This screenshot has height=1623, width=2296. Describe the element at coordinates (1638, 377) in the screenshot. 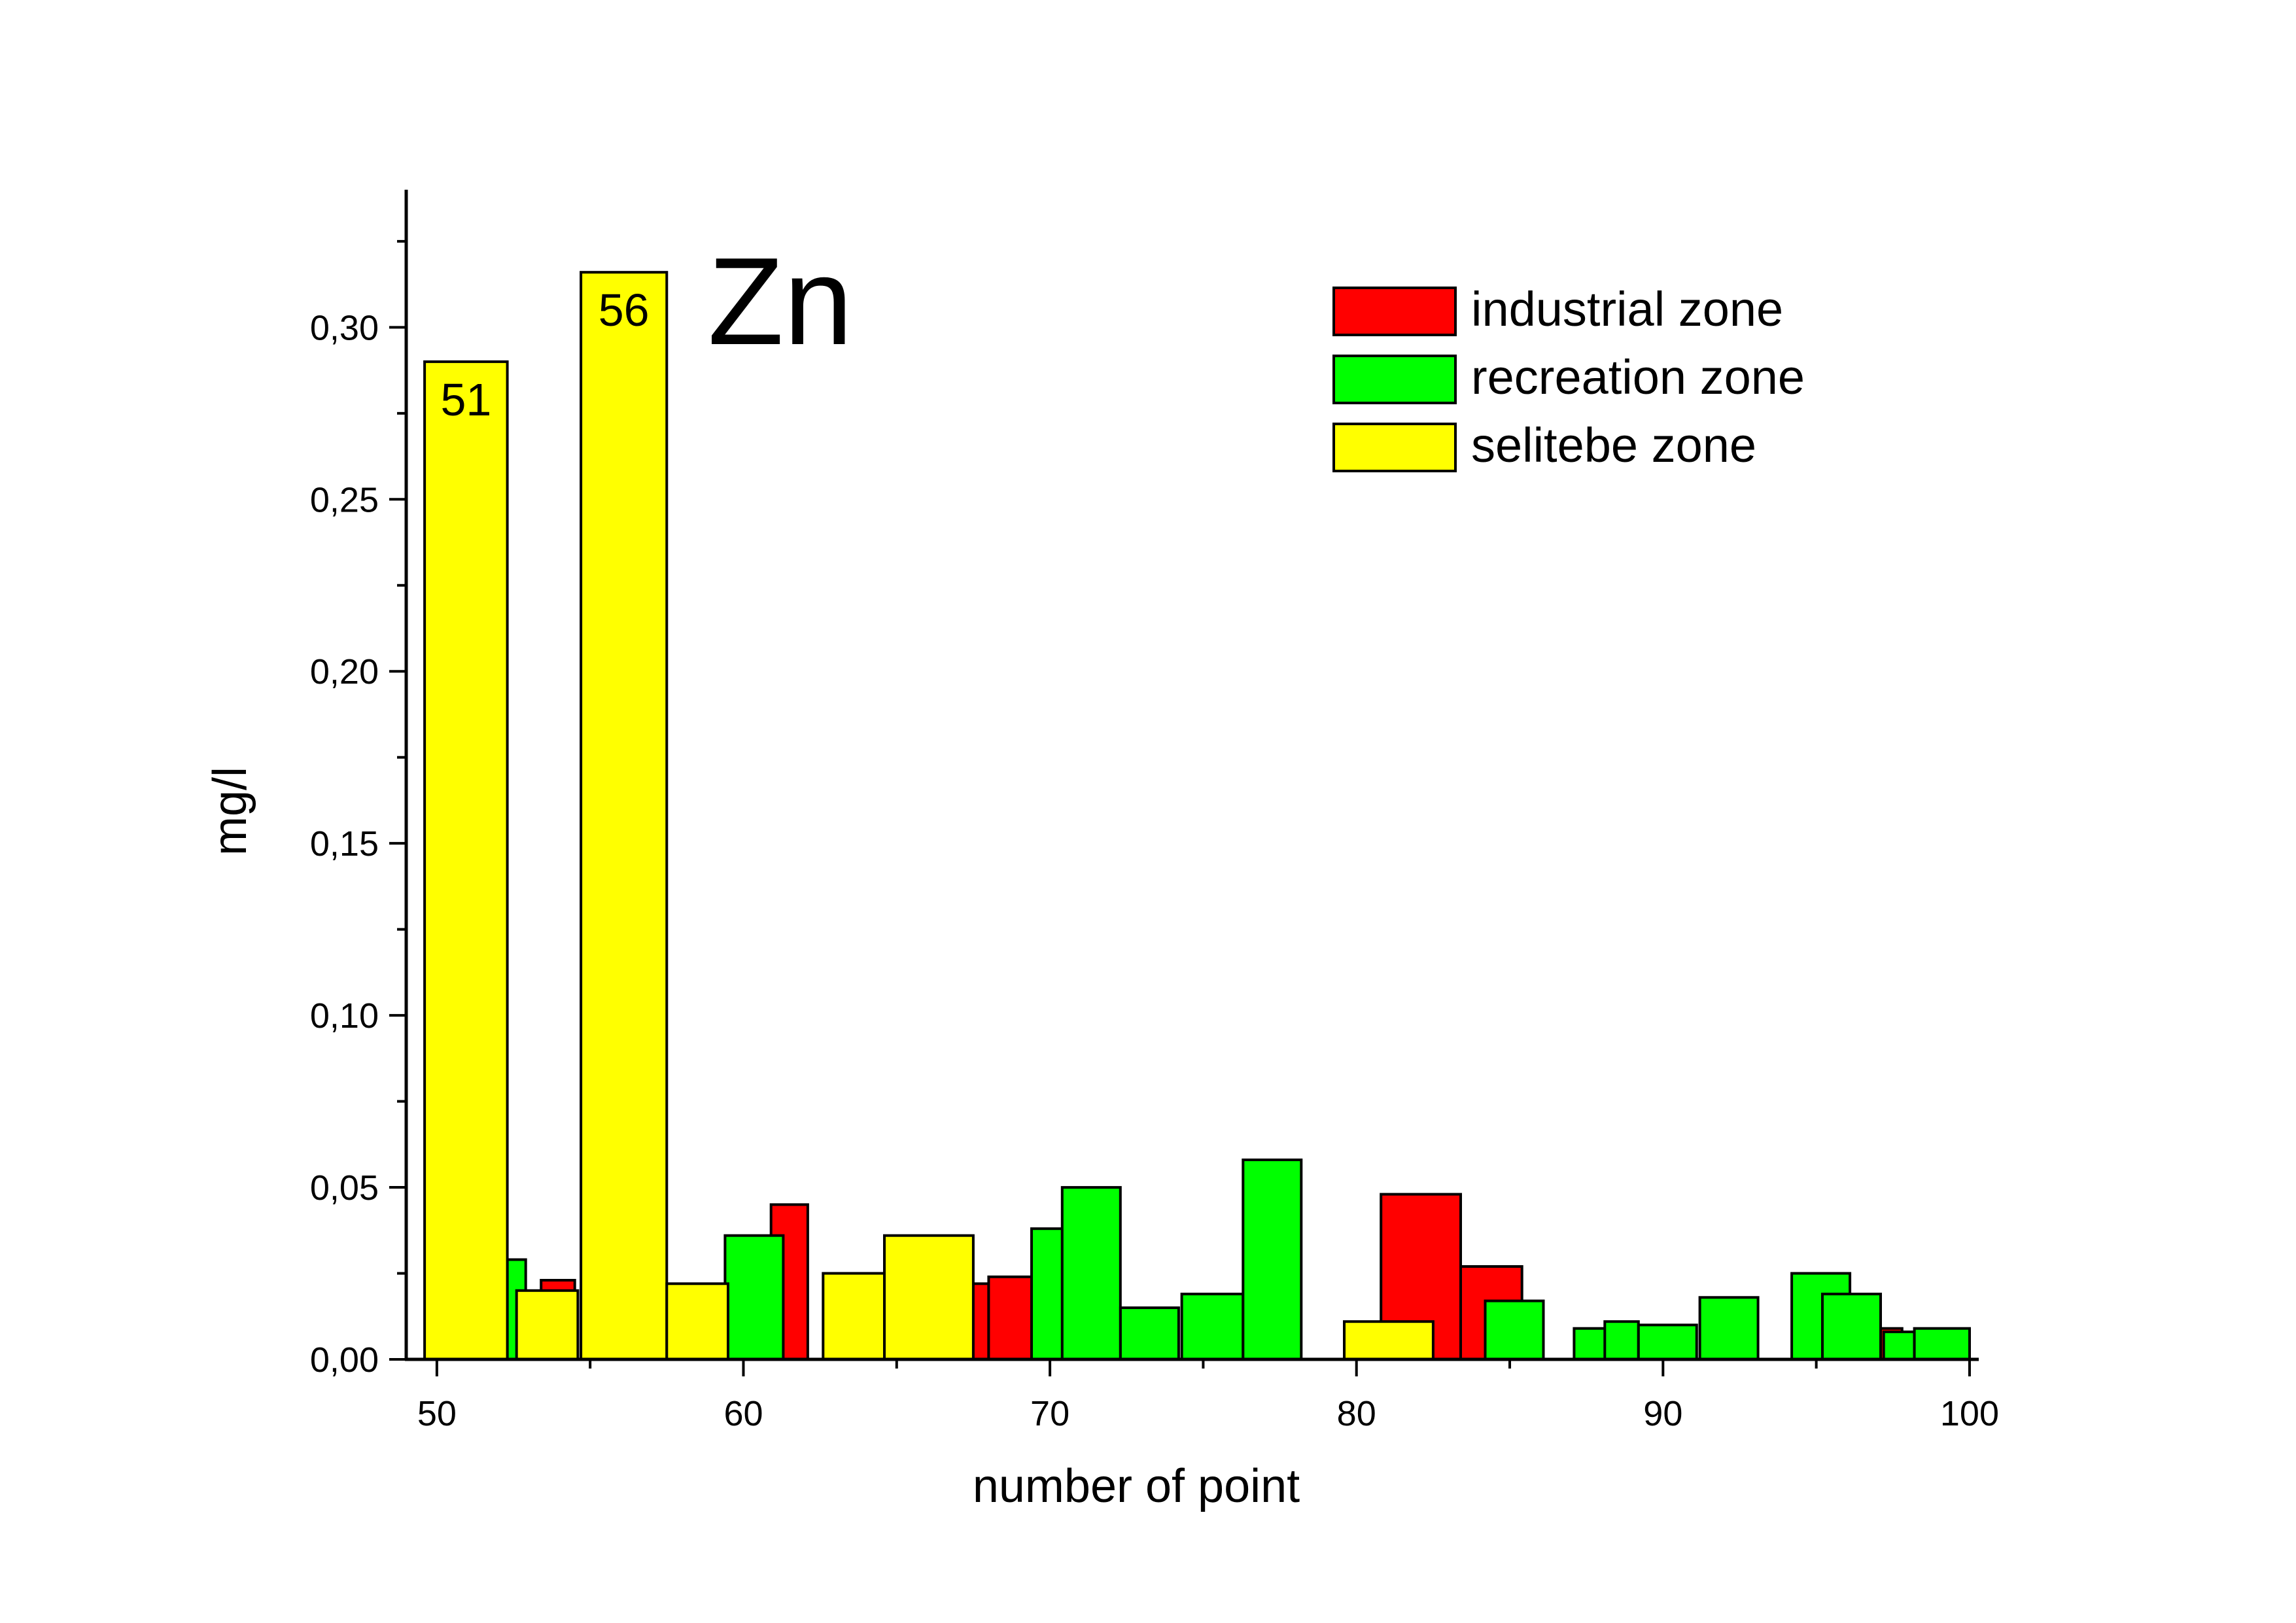

I see `legend-label: recreation zone` at that location.